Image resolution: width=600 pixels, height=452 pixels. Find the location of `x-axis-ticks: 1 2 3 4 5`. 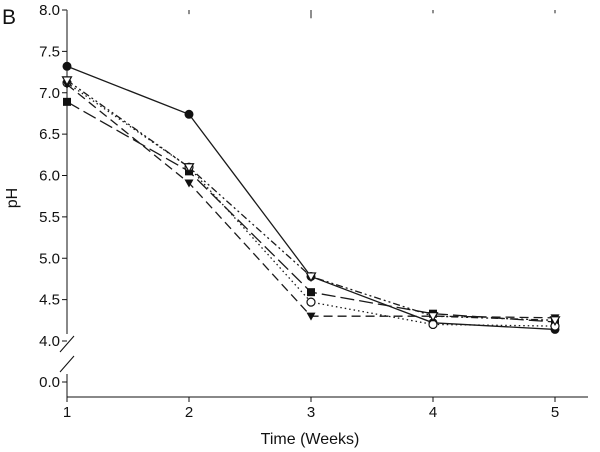

x-axis-ticks: 1 2 3 4 5 is located at coordinates (311, 409).